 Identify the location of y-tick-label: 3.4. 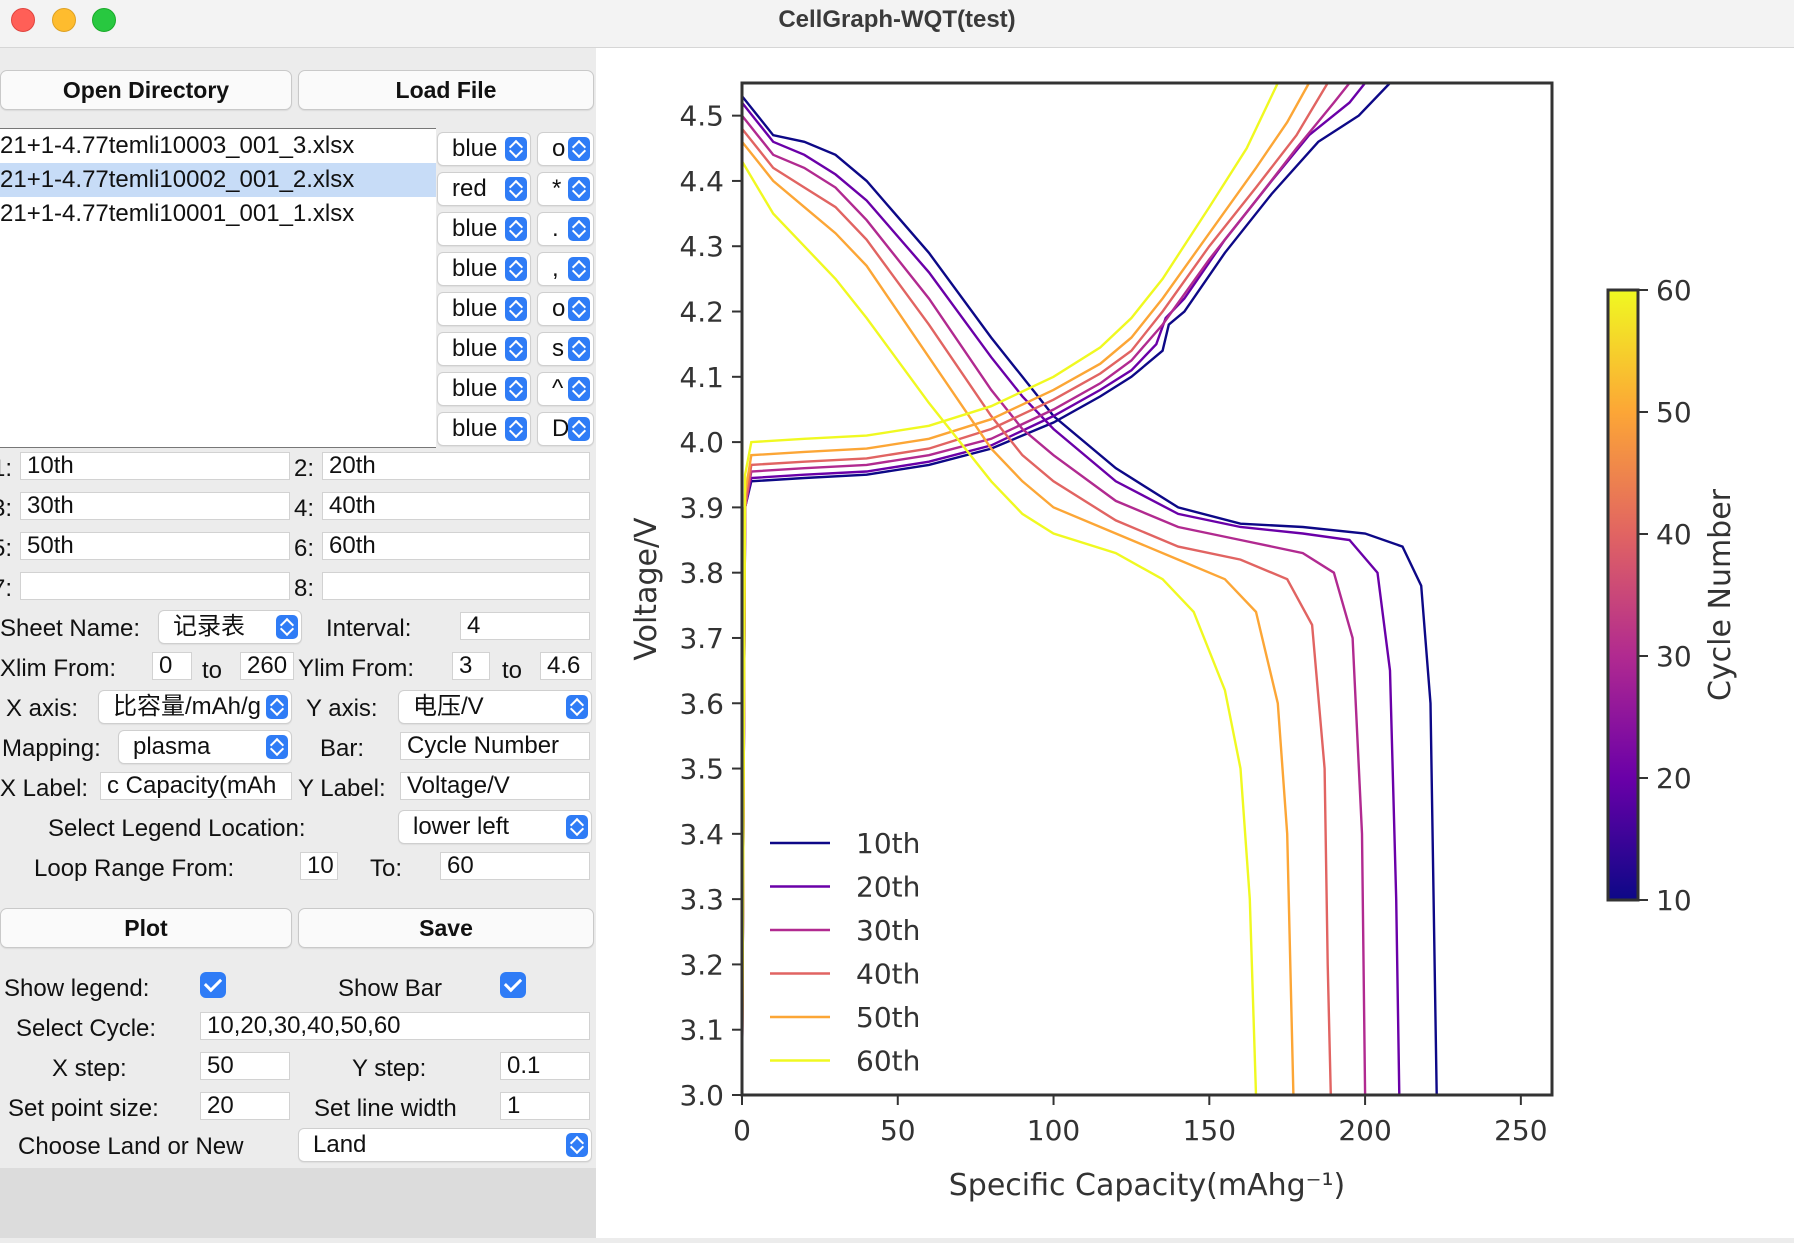
(701, 834).